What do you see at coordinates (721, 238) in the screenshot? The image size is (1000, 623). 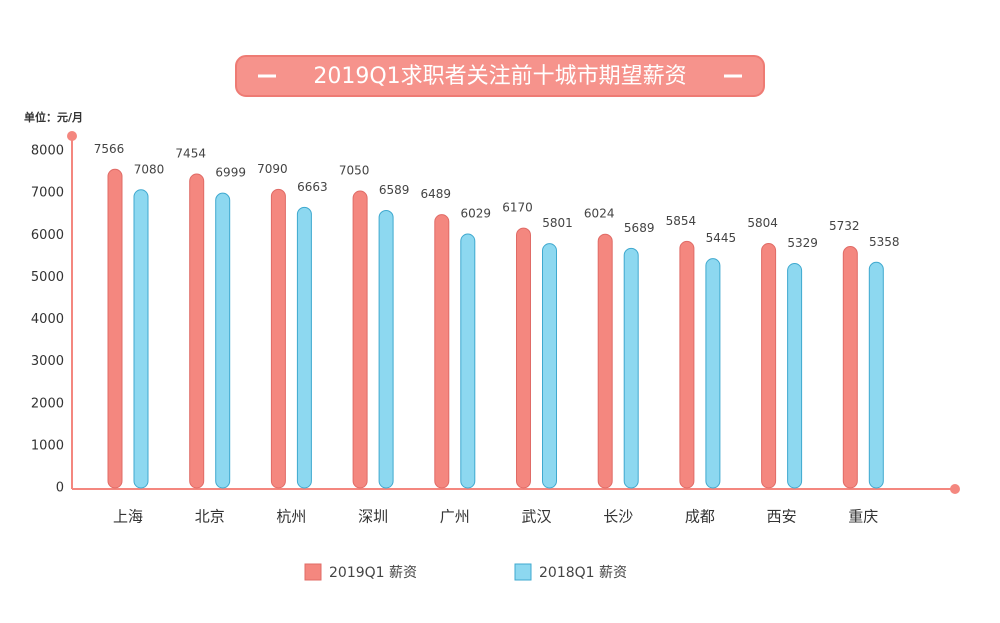 I see `value-label: 5445` at bounding box center [721, 238].